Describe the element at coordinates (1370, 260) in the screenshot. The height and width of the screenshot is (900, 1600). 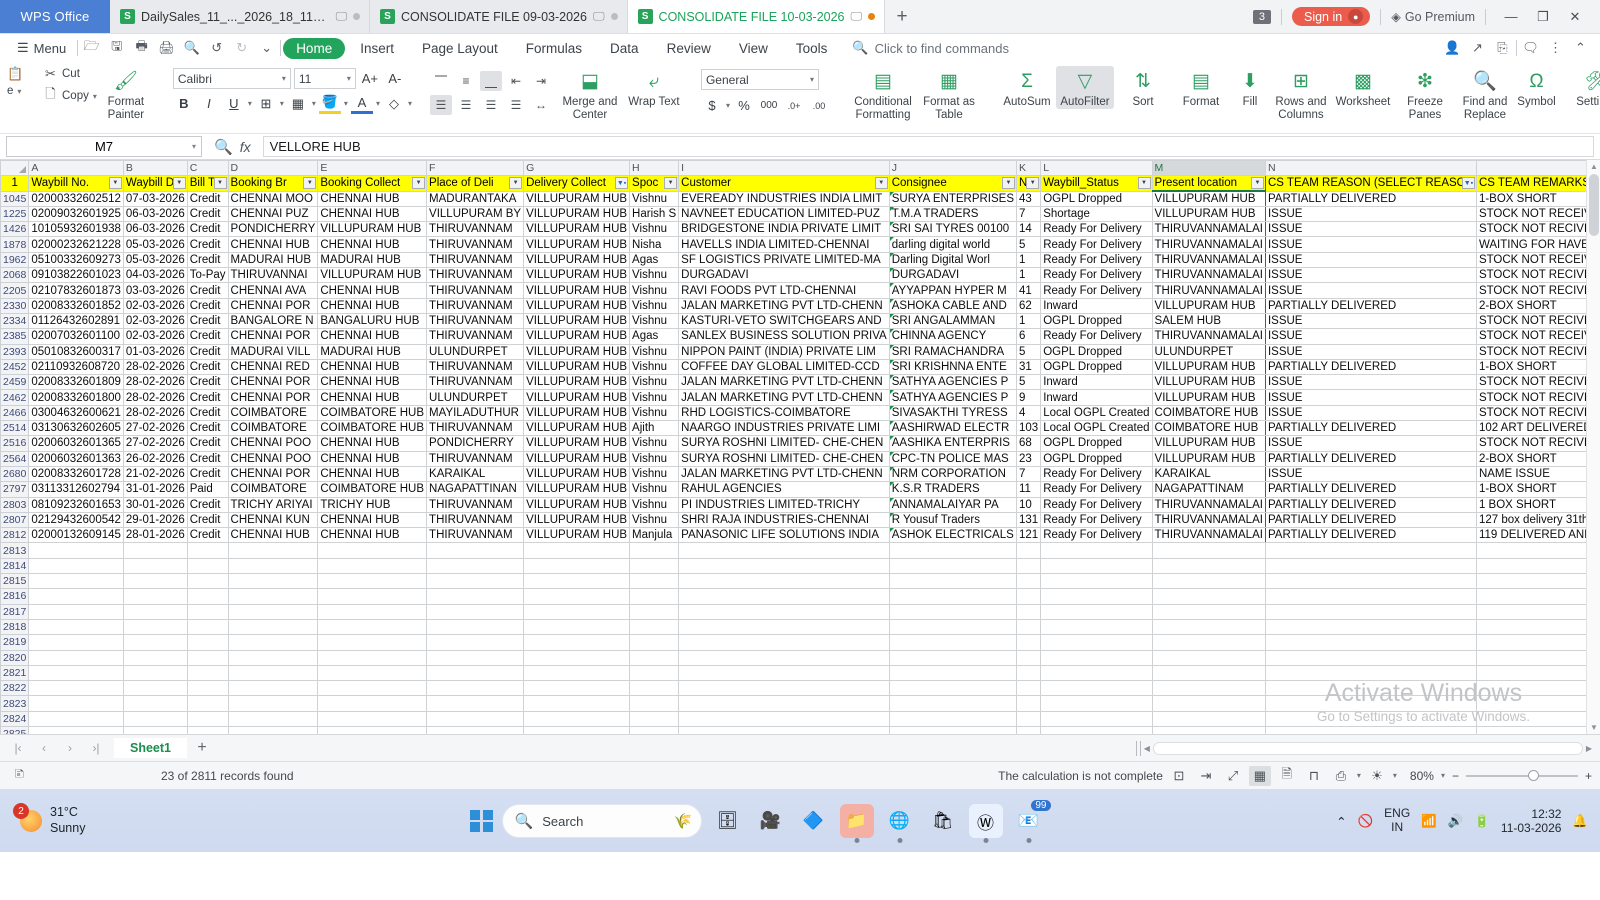
I see `cell: ISSUE` at that location.